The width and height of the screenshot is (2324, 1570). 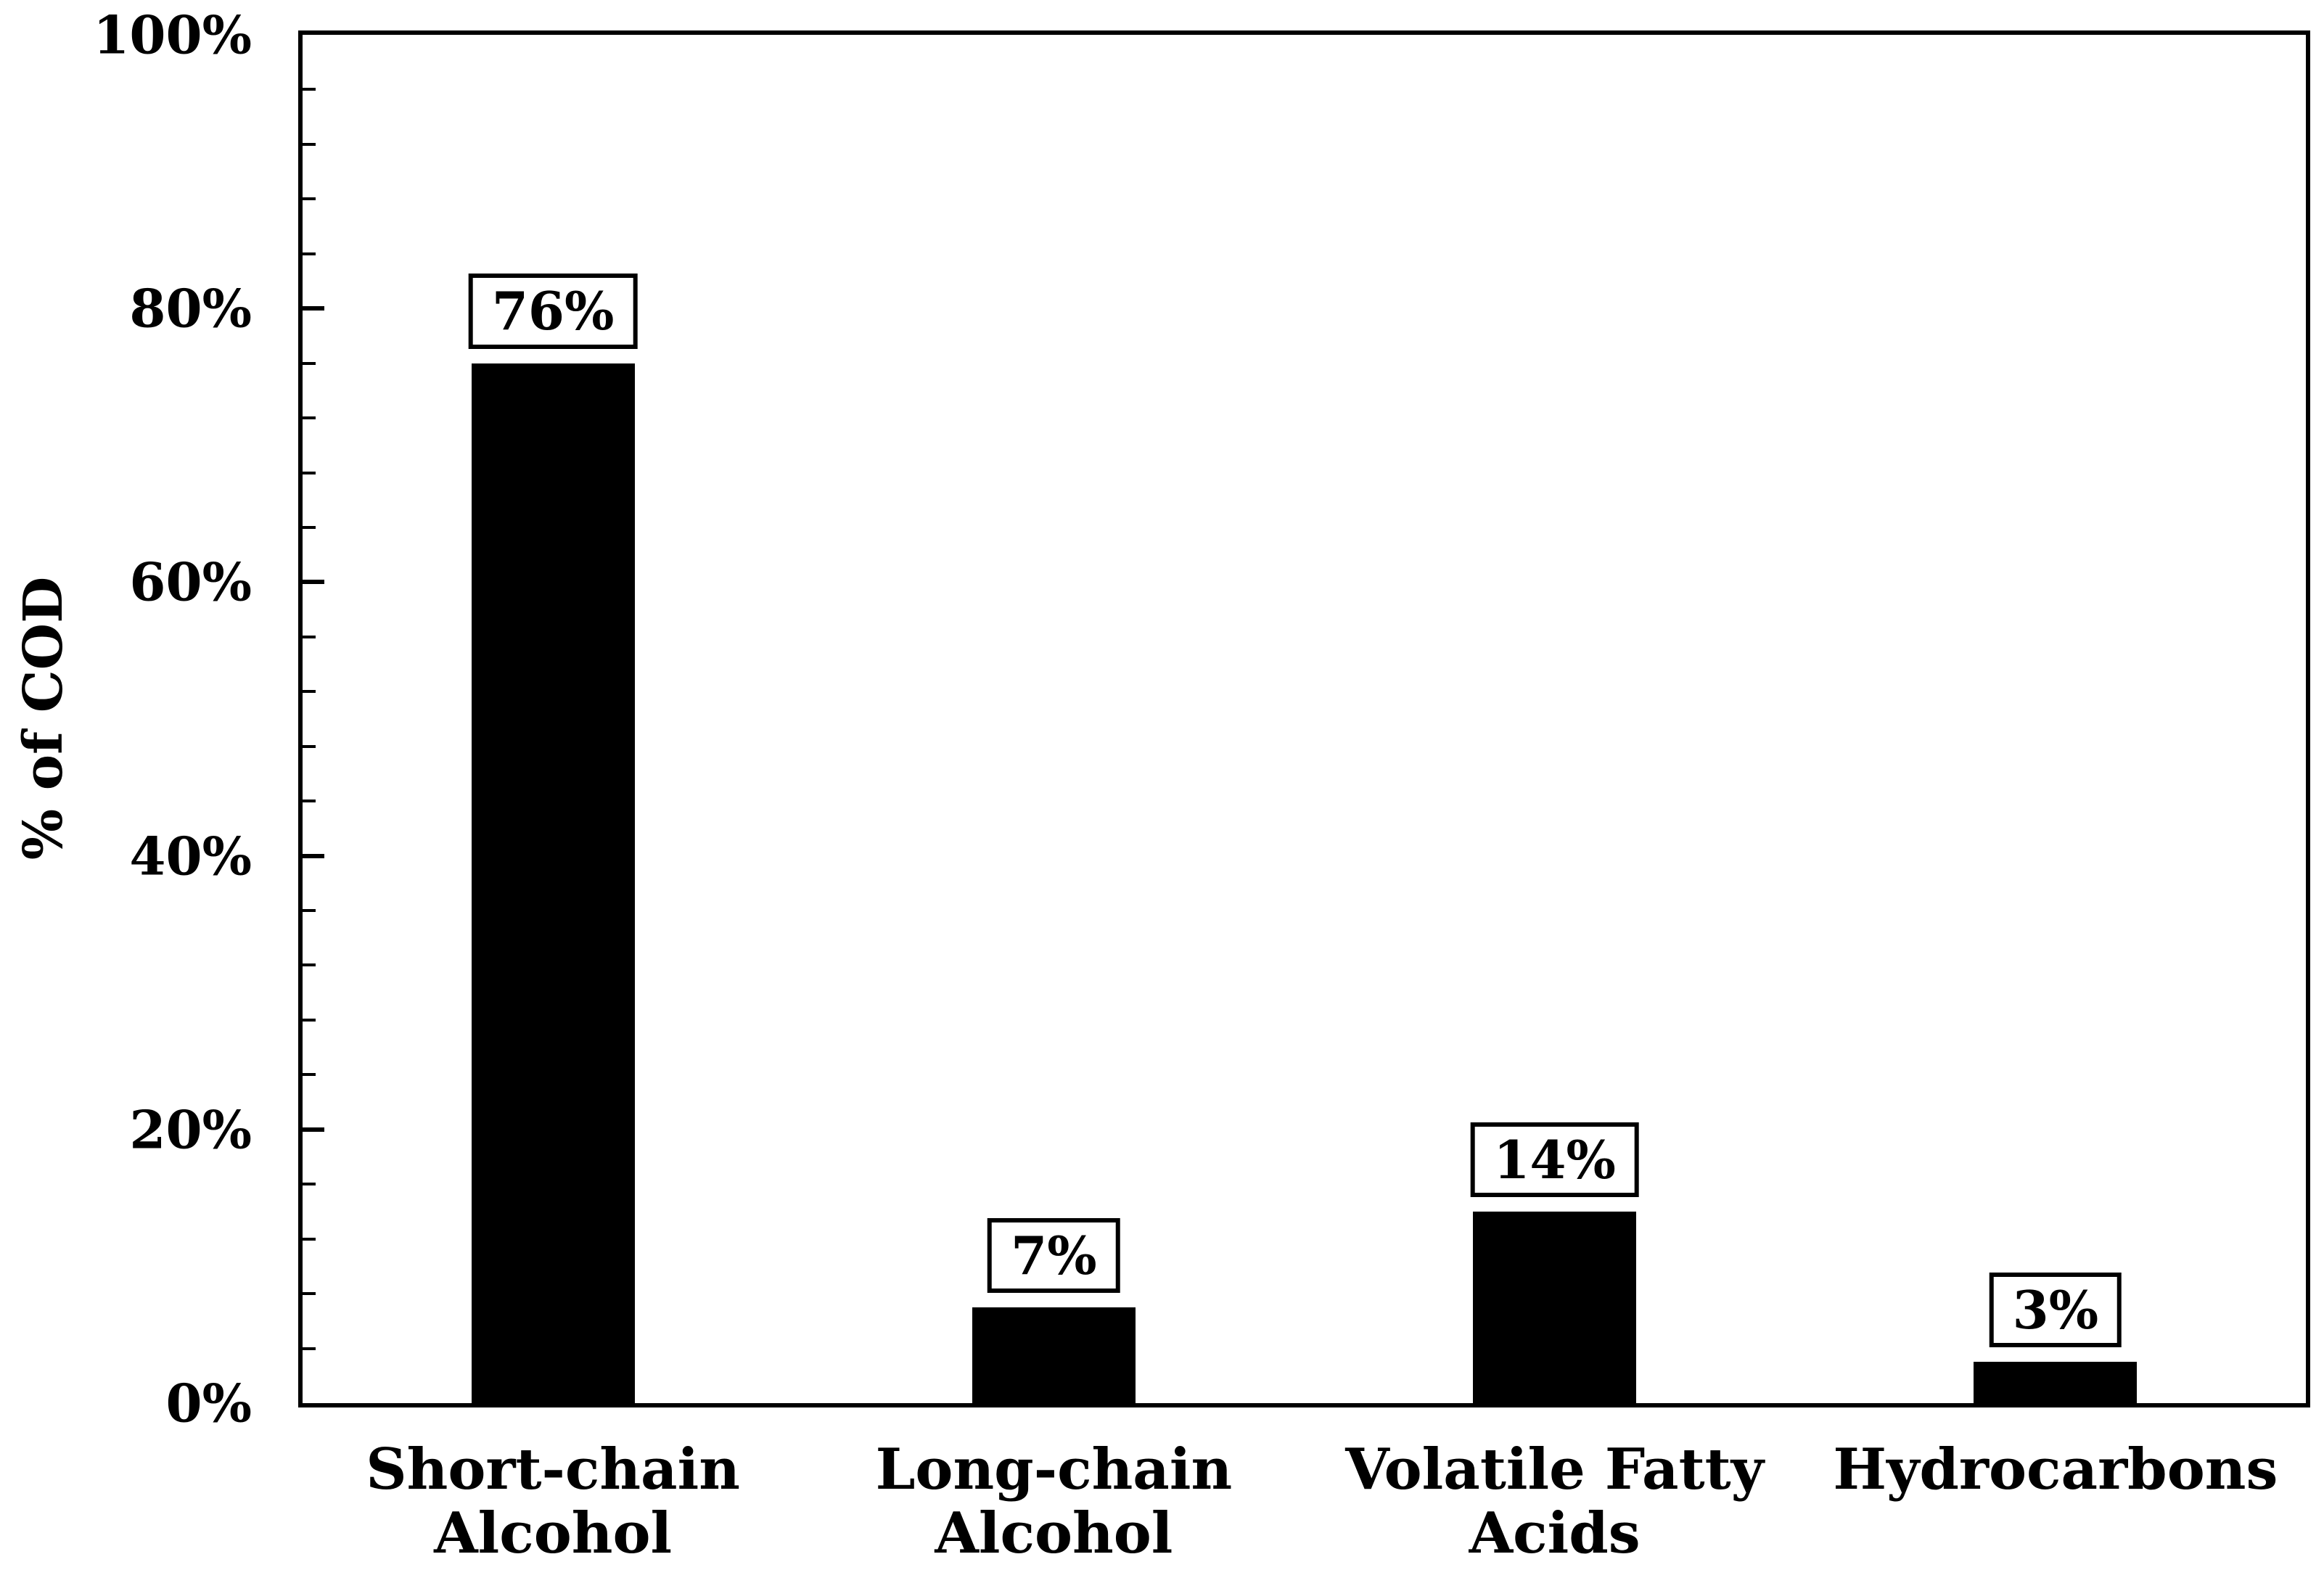 What do you see at coordinates (1054, 1502) in the screenshot?
I see `x-category-label: Long-chain Alcohol` at bounding box center [1054, 1502].